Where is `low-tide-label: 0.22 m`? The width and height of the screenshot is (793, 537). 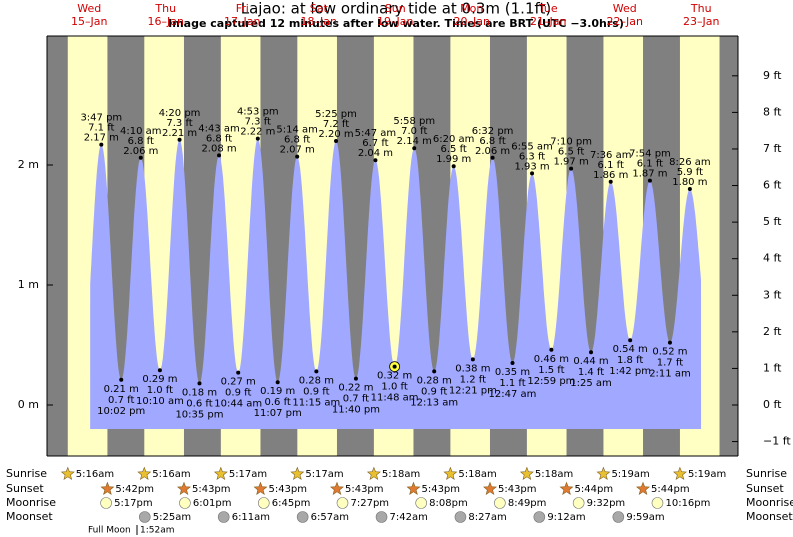
low-tide-label: 0.22 m is located at coordinates (355, 388).